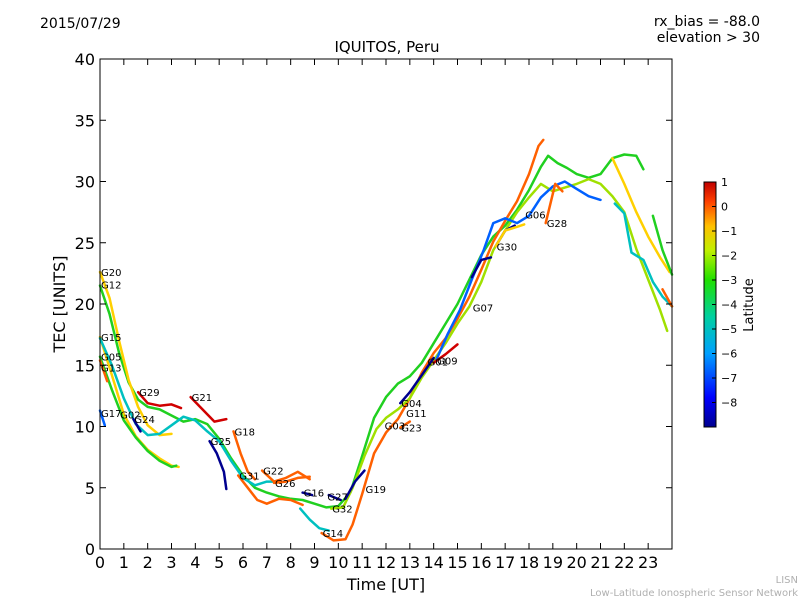 The image size is (800, 600). I want to click on x-tick-label: 9, so click(314, 562).